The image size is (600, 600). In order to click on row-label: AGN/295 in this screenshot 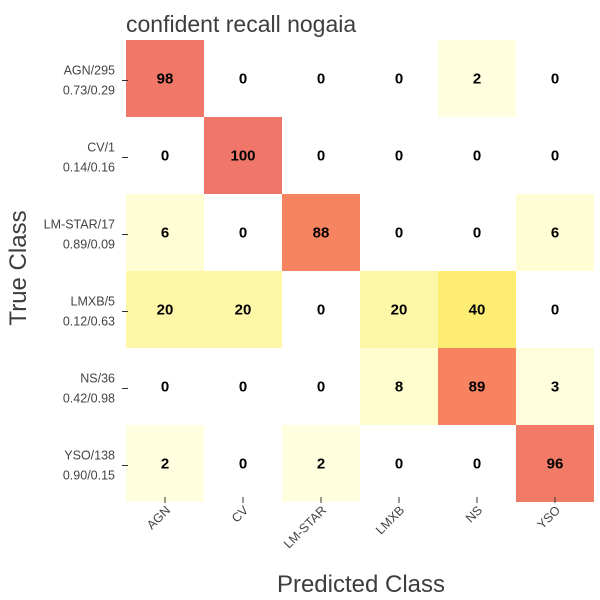, I will do `click(89, 71)`.